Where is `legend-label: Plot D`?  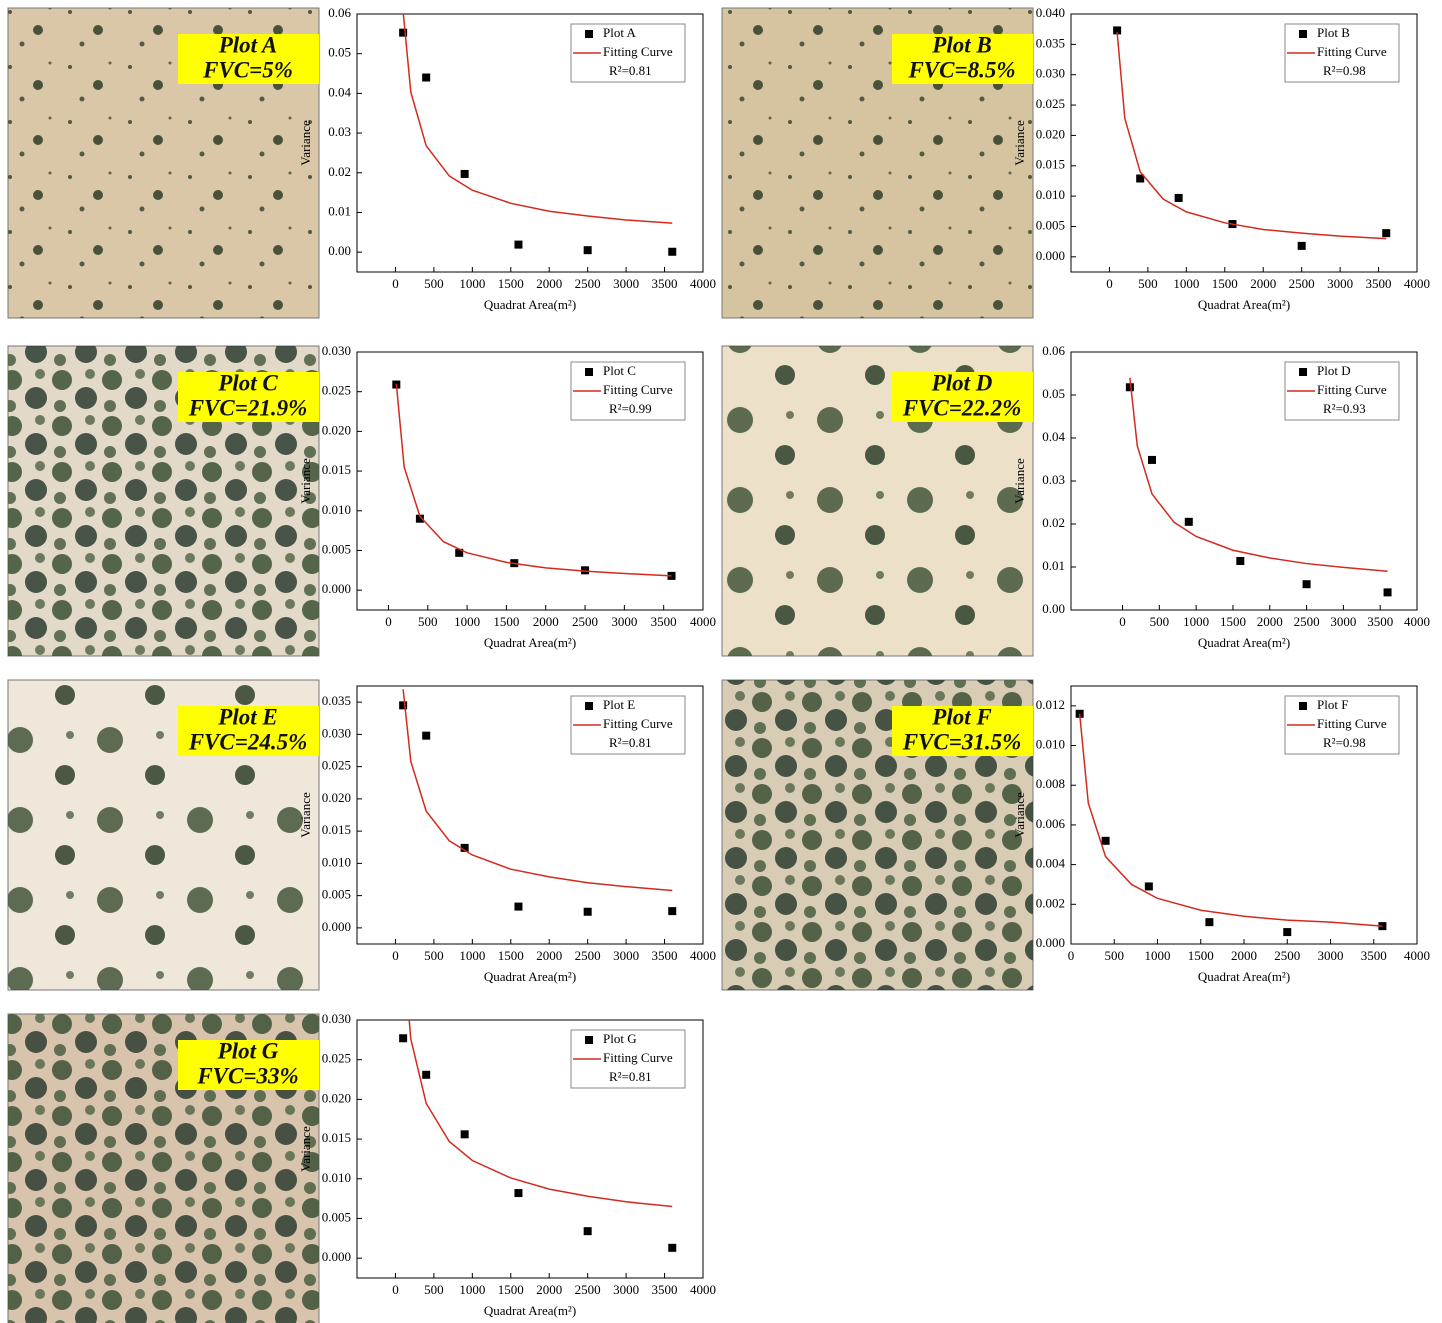
legend-label: Plot D is located at coordinates (1334, 370).